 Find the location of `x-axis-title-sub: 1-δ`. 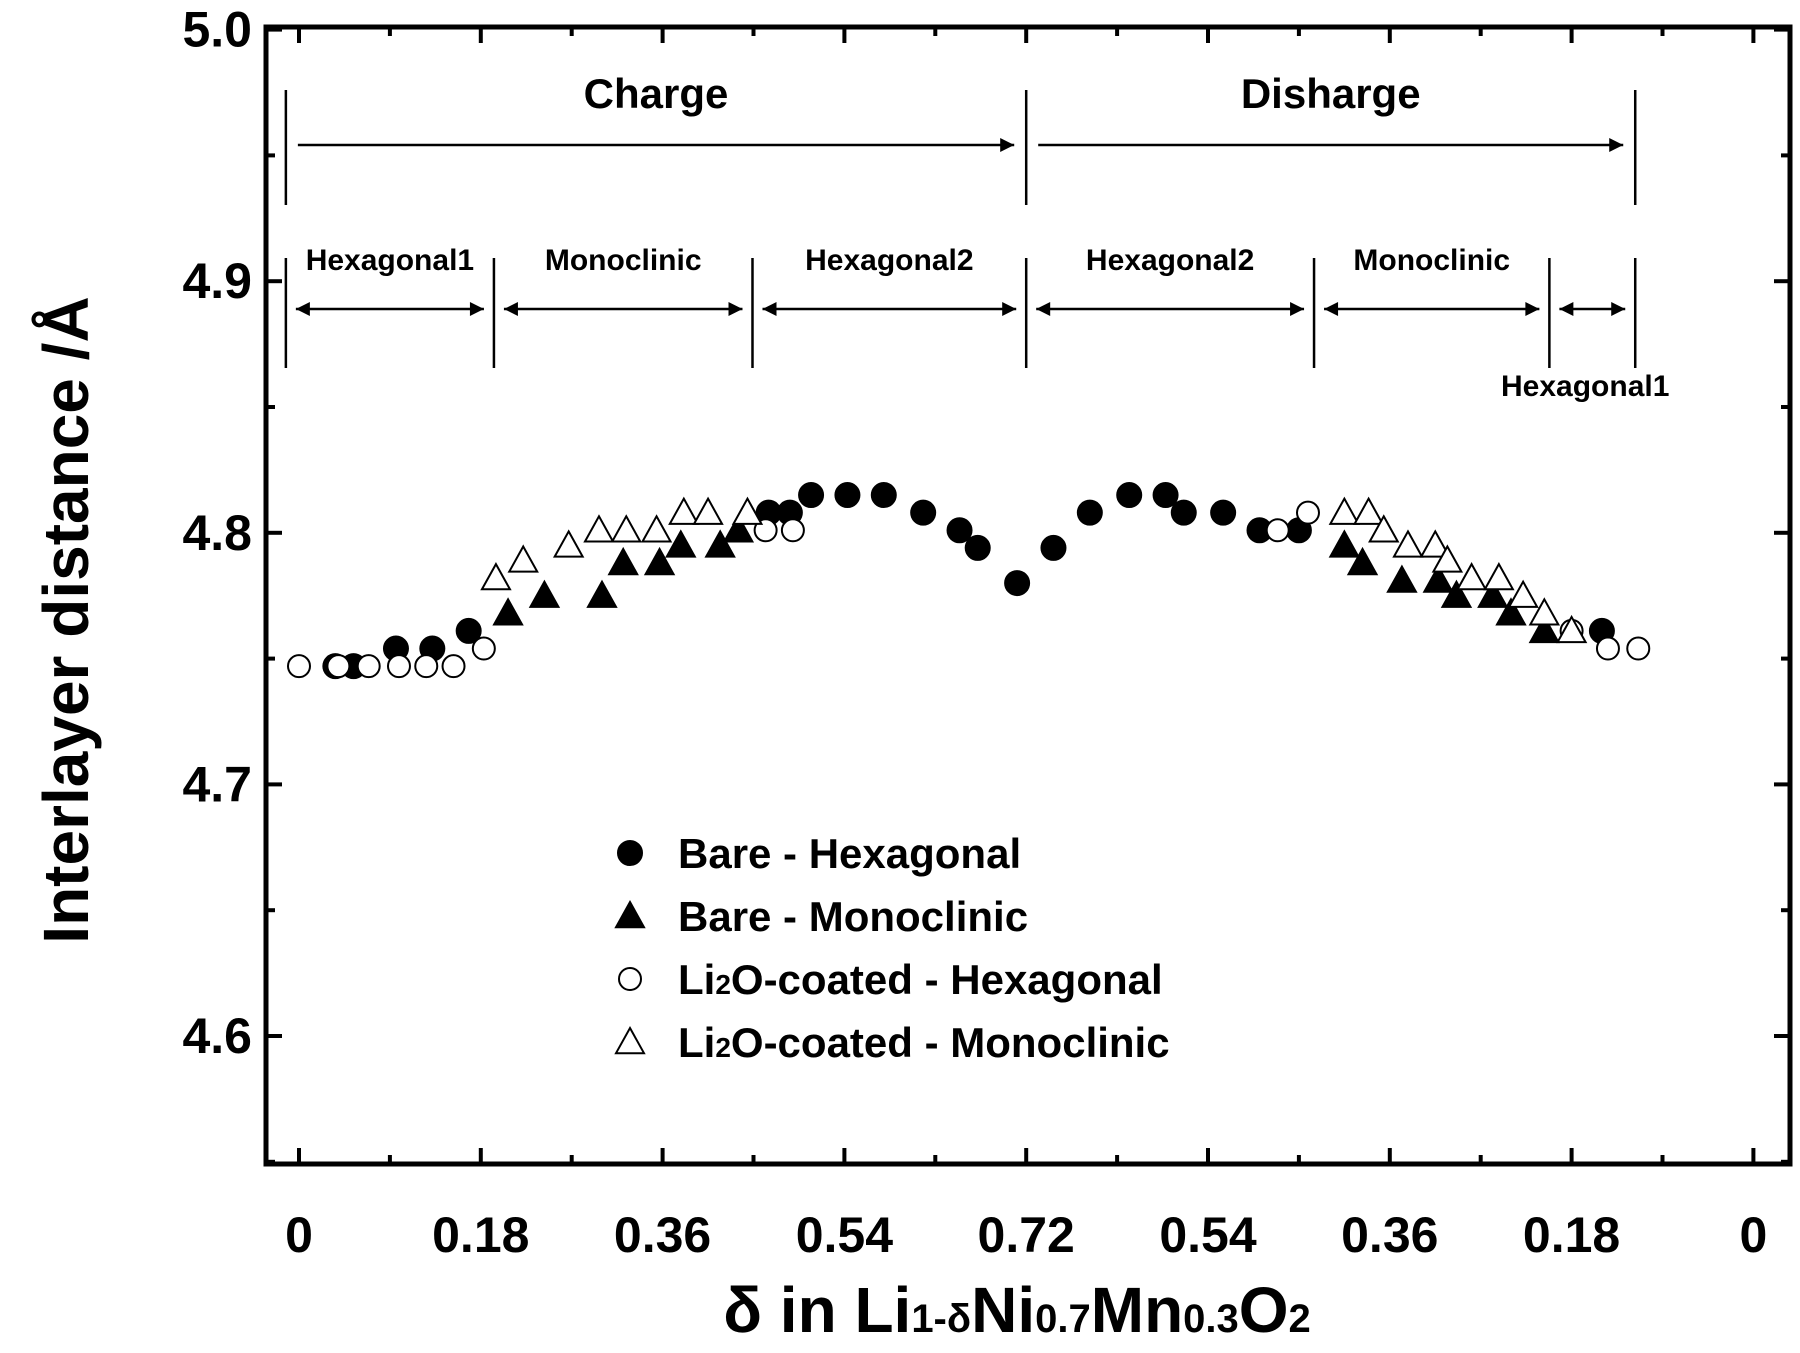

x-axis-title-sub: 1-δ is located at coordinates (941, 1319).